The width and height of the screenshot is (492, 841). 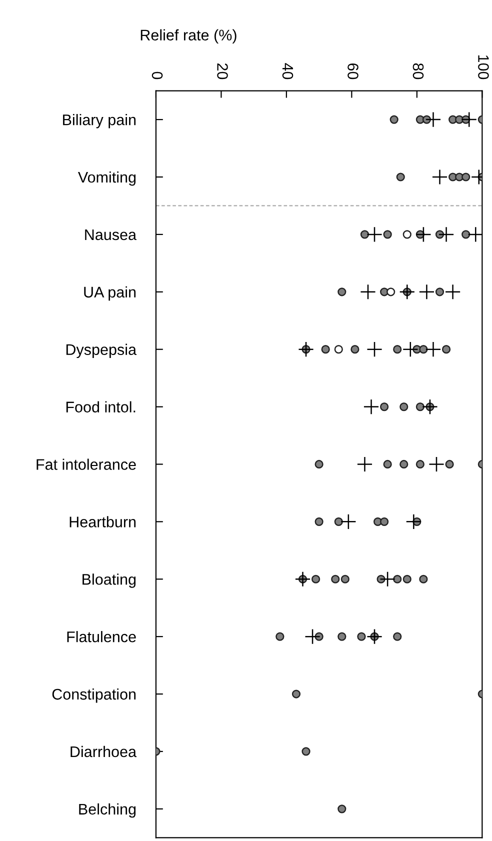 What do you see at coordinates (103, 522) in the screenshot?
I see `y-tick-label: Heartburn` at bounding box center [103, 522].